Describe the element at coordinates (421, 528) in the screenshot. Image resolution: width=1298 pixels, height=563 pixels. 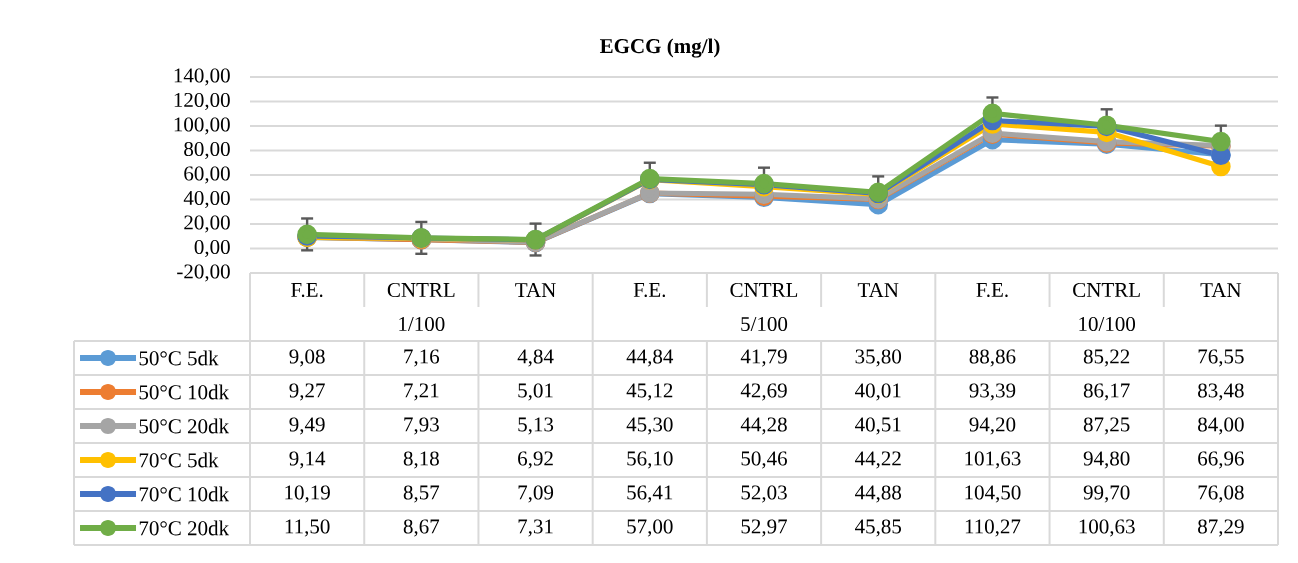
I see `data-label: 8,67` at that location.